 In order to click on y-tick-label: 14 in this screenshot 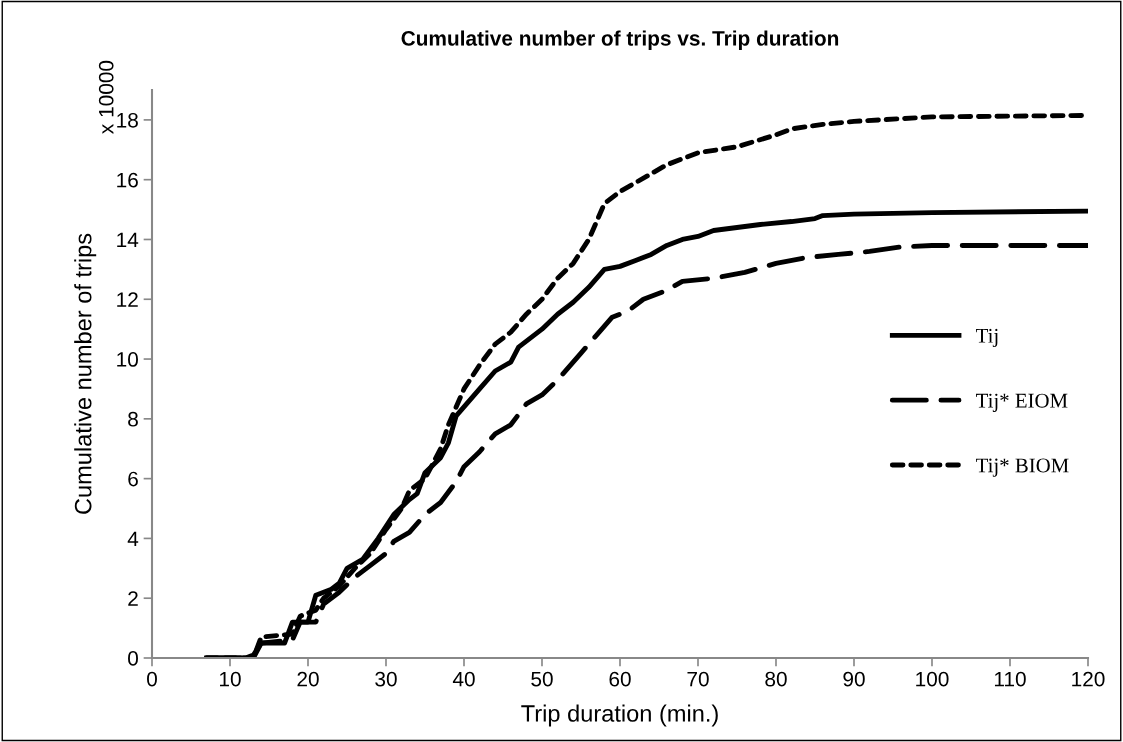, I will do `click(128, 240)`.